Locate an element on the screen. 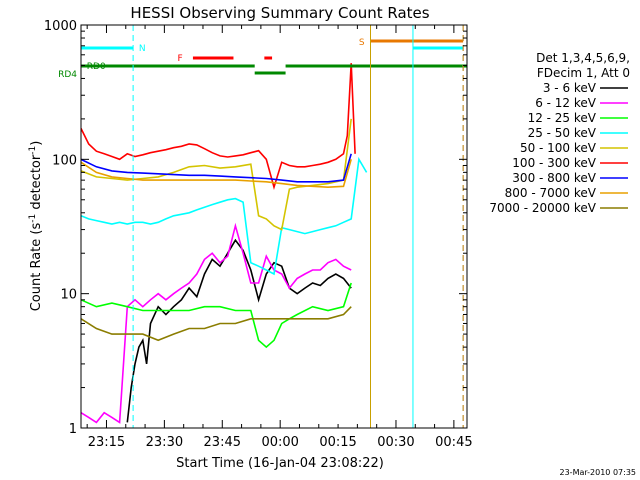 Image resolution: width=640 pixels, height=480 pixels. legend-entry: 12 - 25 keV is located at coordinates (562, 118).